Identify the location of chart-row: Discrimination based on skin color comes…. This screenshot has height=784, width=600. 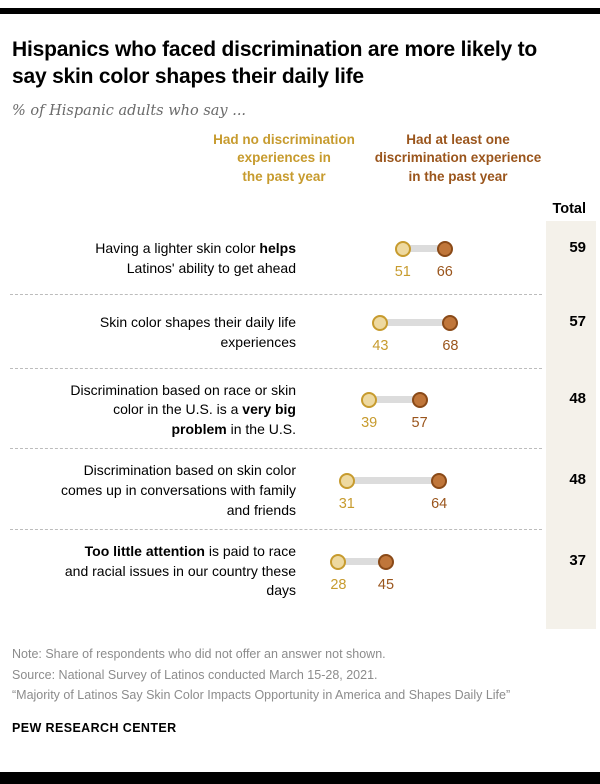
(300, 489).